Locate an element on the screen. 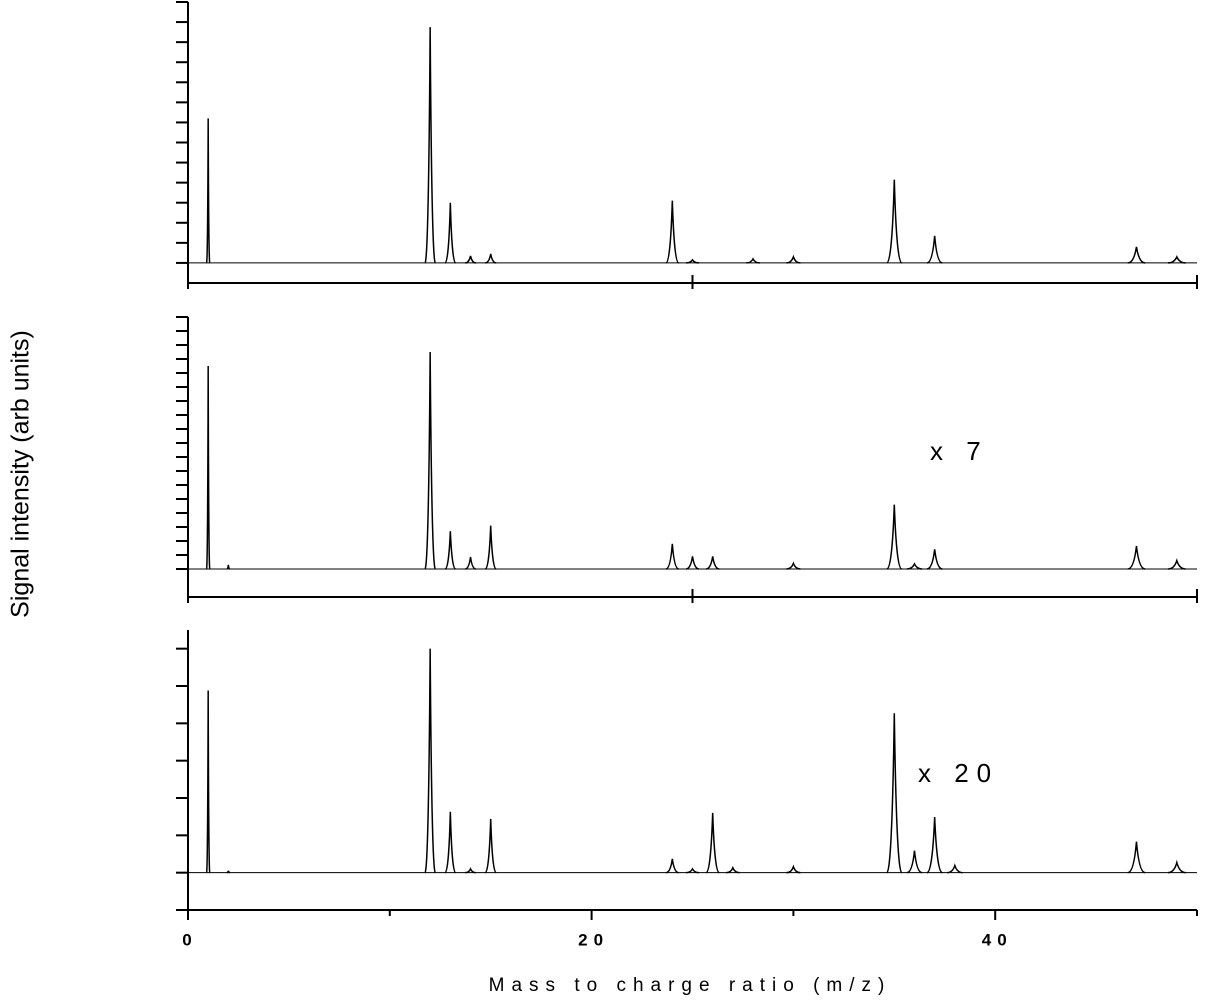  y-axis-label: Signal intensity (arb units) is located at coordinates (21, 474).